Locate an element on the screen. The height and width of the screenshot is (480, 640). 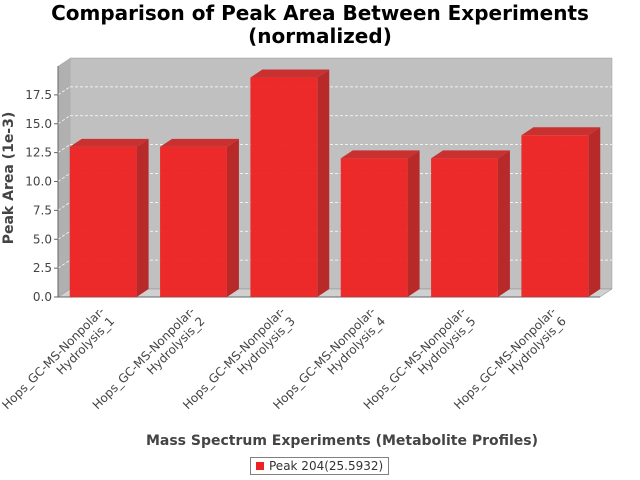
chart-title-line-2: (normalized) is located at coordinates (320, 36).